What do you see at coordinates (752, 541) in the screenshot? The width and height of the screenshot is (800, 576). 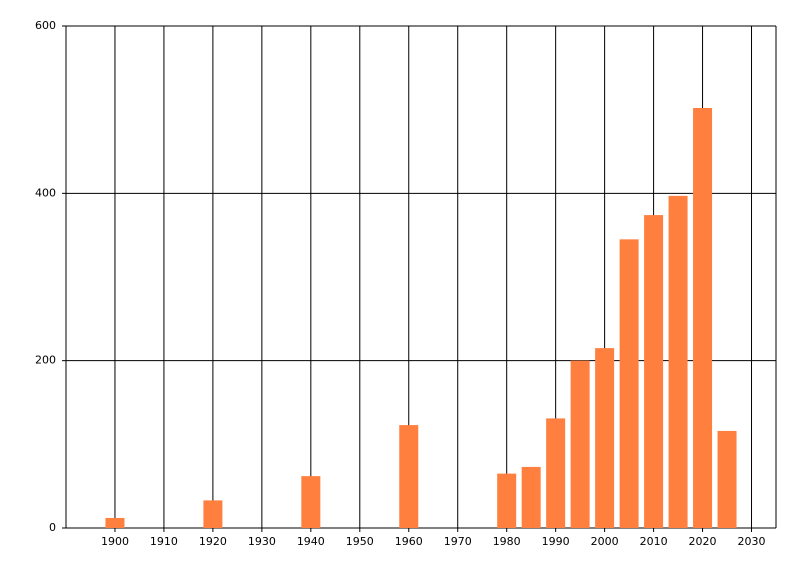 I see `x-tick-label: 2030` at bounding box center [752, 541].